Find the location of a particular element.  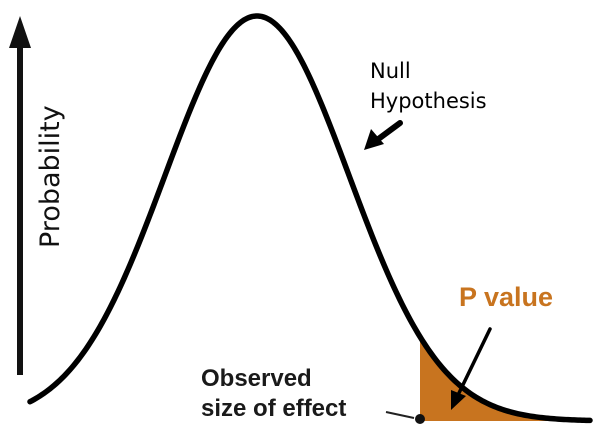

y-axis-label: Probability is located at coordinates (50, 176).